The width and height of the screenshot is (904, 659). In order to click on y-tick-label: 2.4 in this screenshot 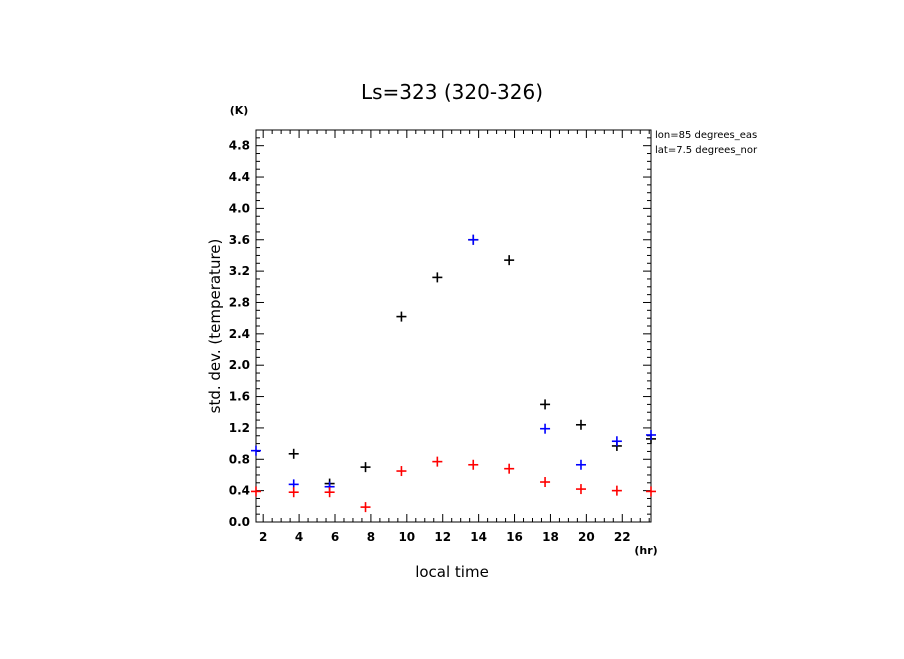, I will do `click(239, 334)`.